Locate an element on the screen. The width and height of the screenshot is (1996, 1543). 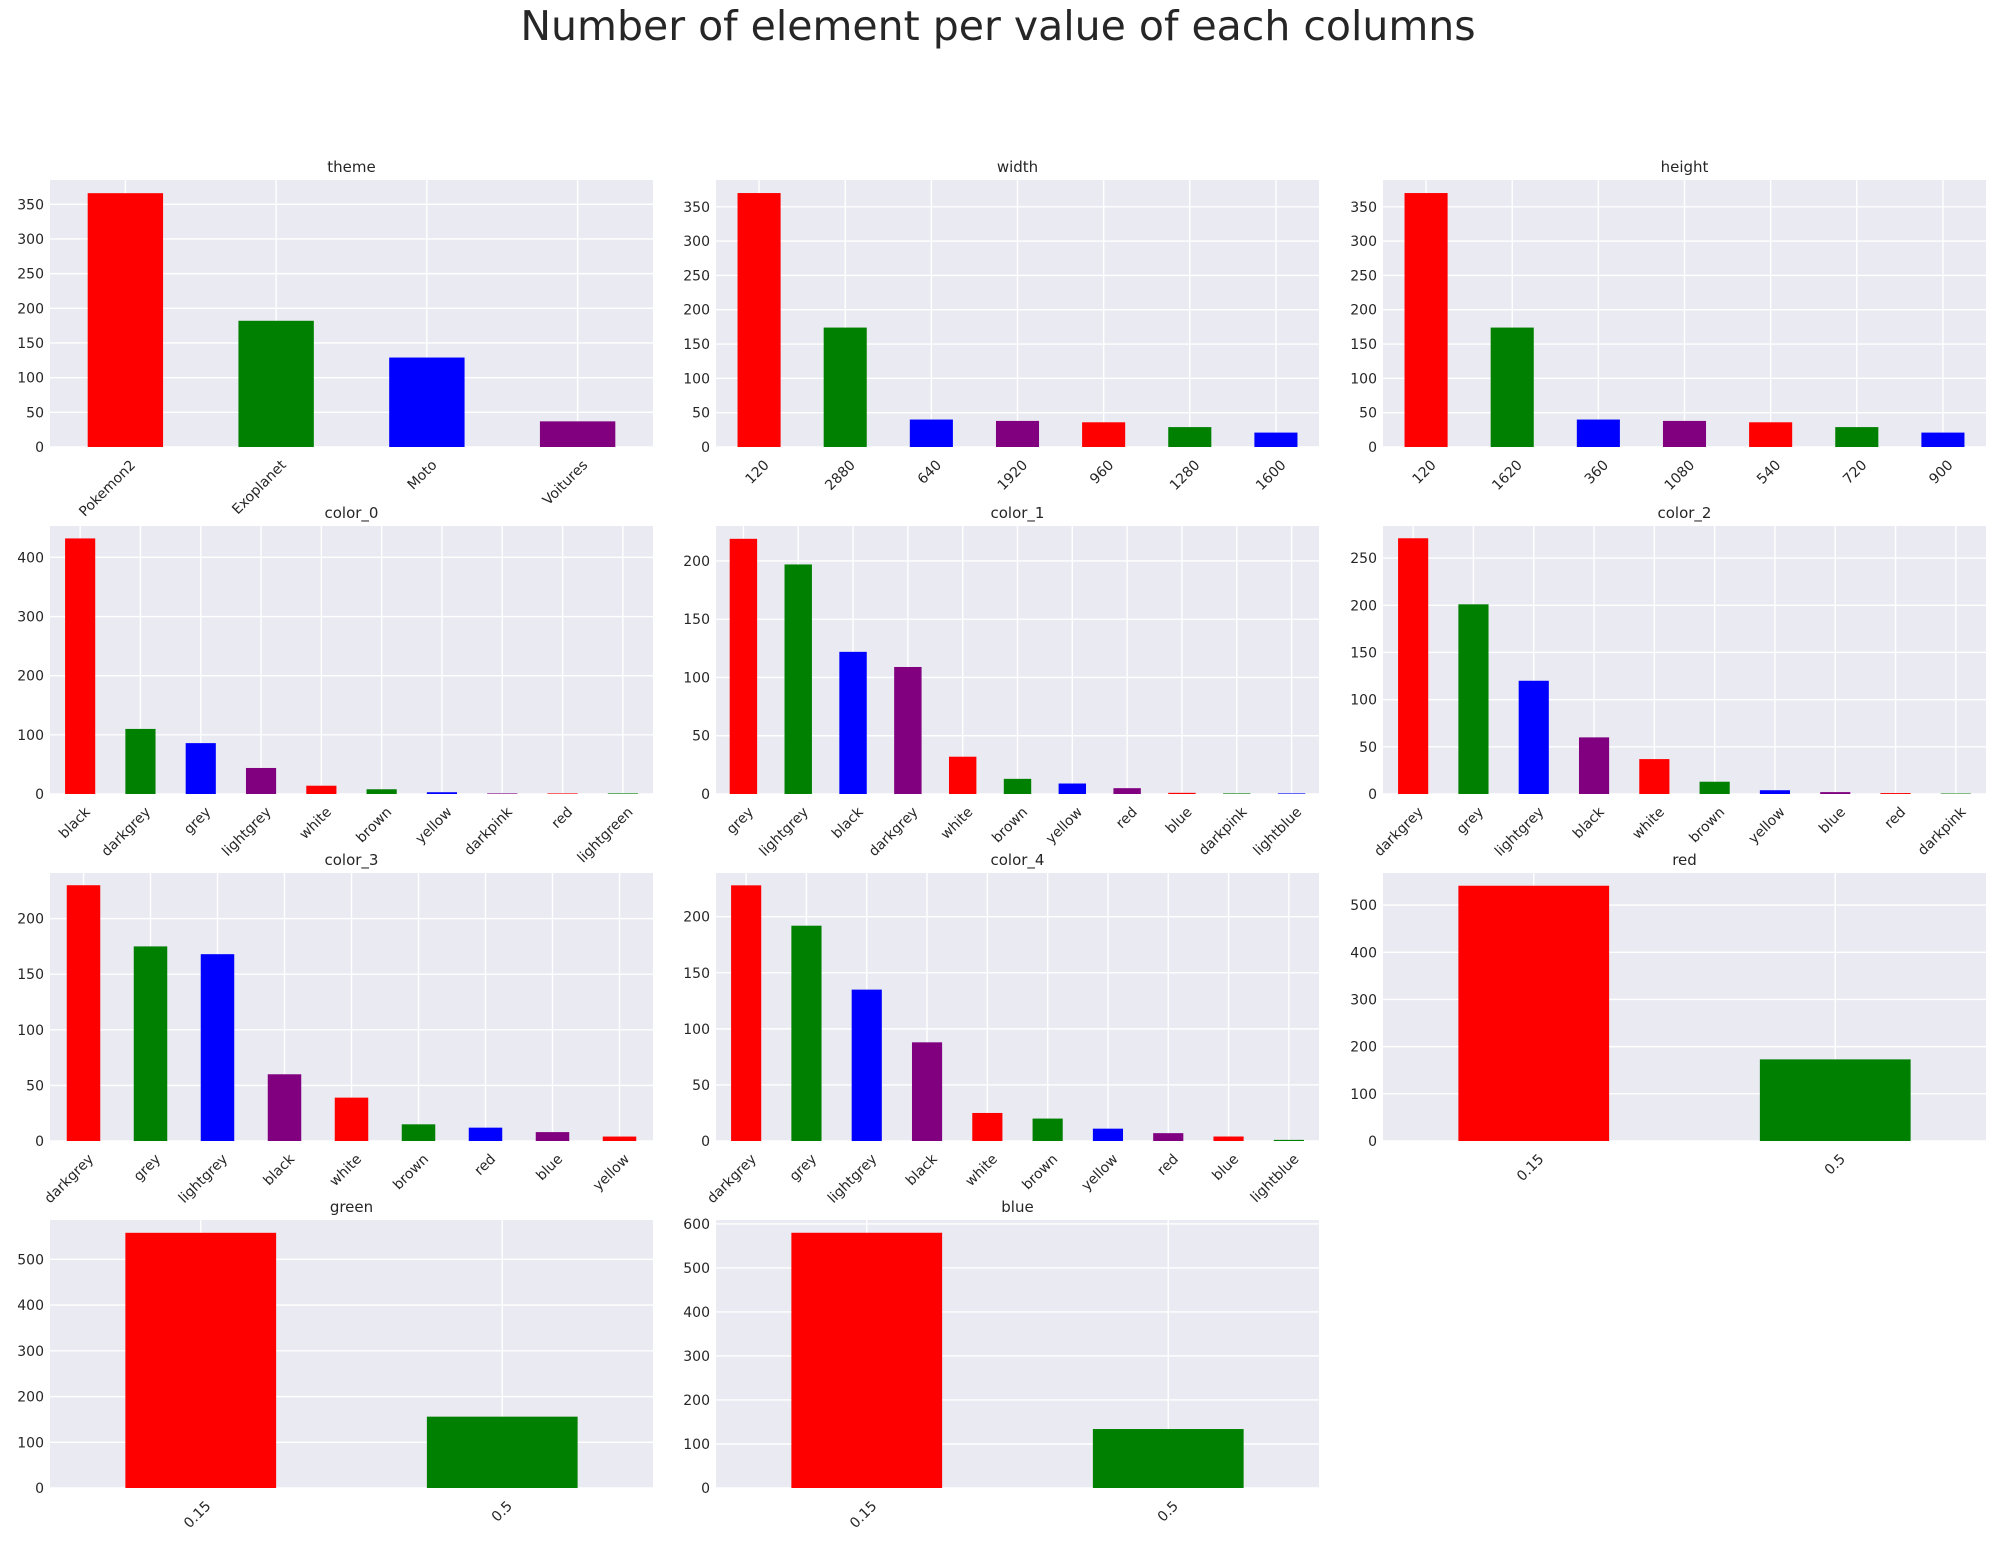
x-tick-label: Voitures is located at coordinates (565, 482).